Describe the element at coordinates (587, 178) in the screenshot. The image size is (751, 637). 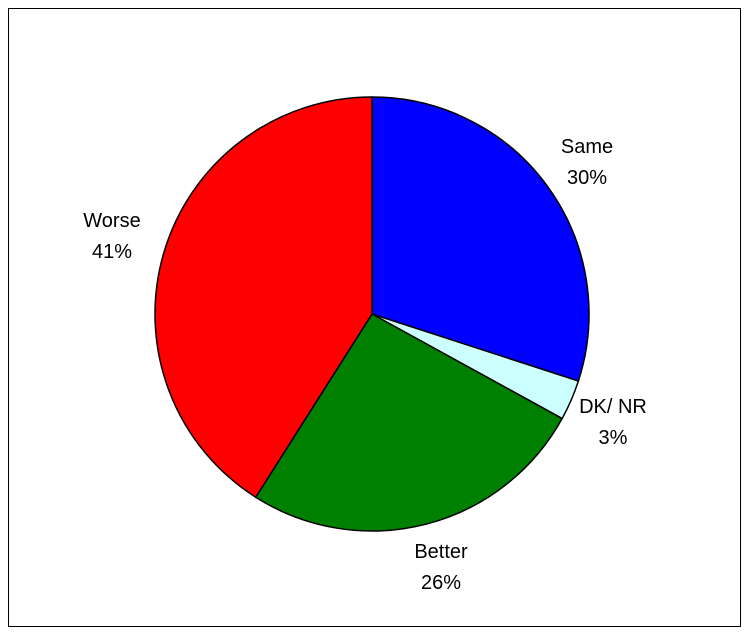
I see `slice-percent-same: 30%` at that location.